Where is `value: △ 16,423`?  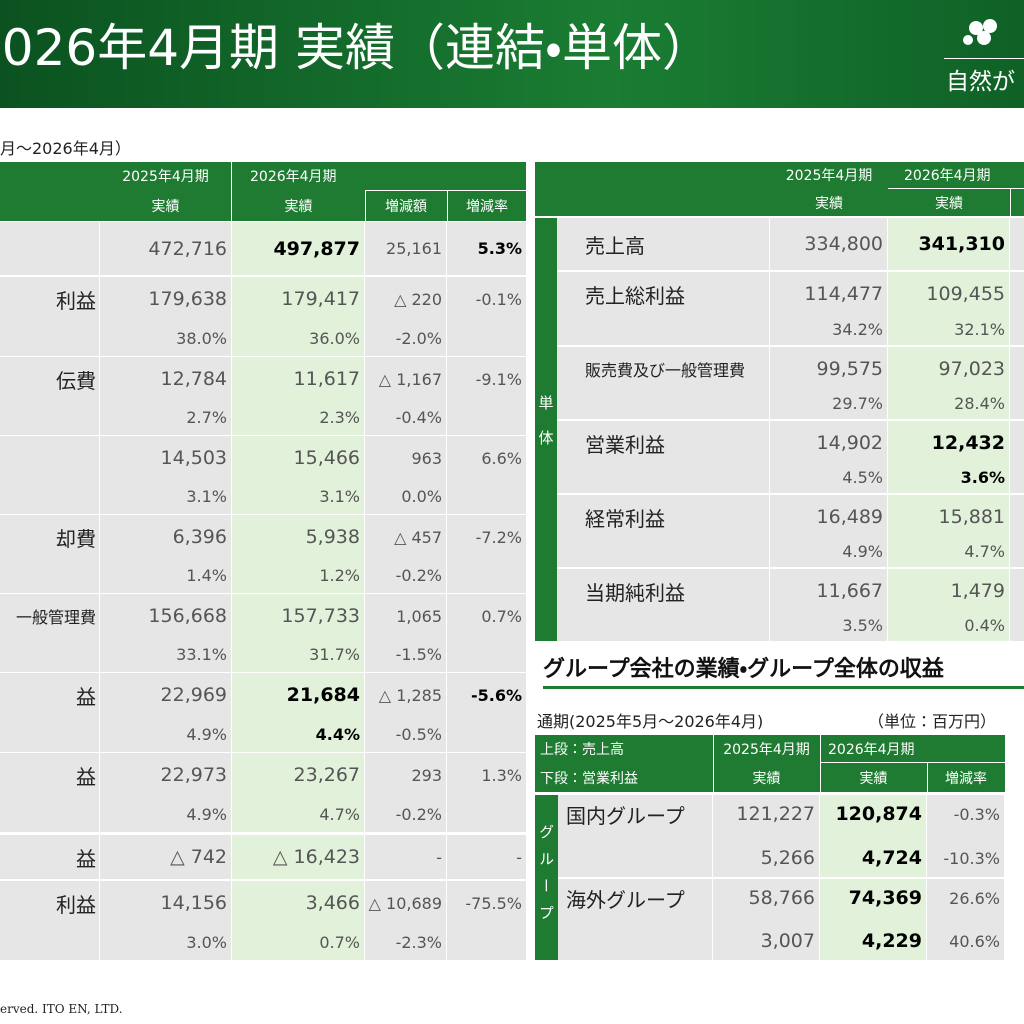
value: △ 16,423 is located at coordinates (316, 857).